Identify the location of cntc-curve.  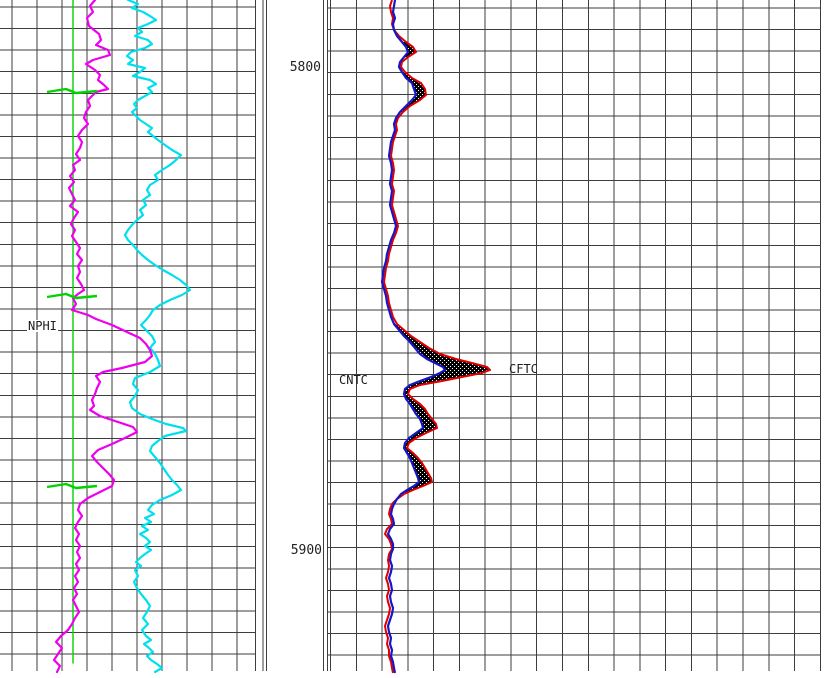
(413, 337).